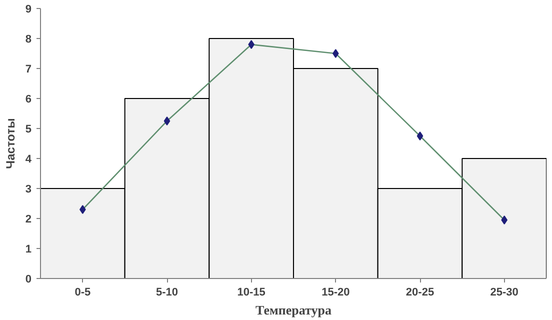 Image resolution: width=552 pixels, height=320 pixels. Describe the element at coordinates (251, 292) in the screenshot. I see `x-tick-label: 10-15` at that location.